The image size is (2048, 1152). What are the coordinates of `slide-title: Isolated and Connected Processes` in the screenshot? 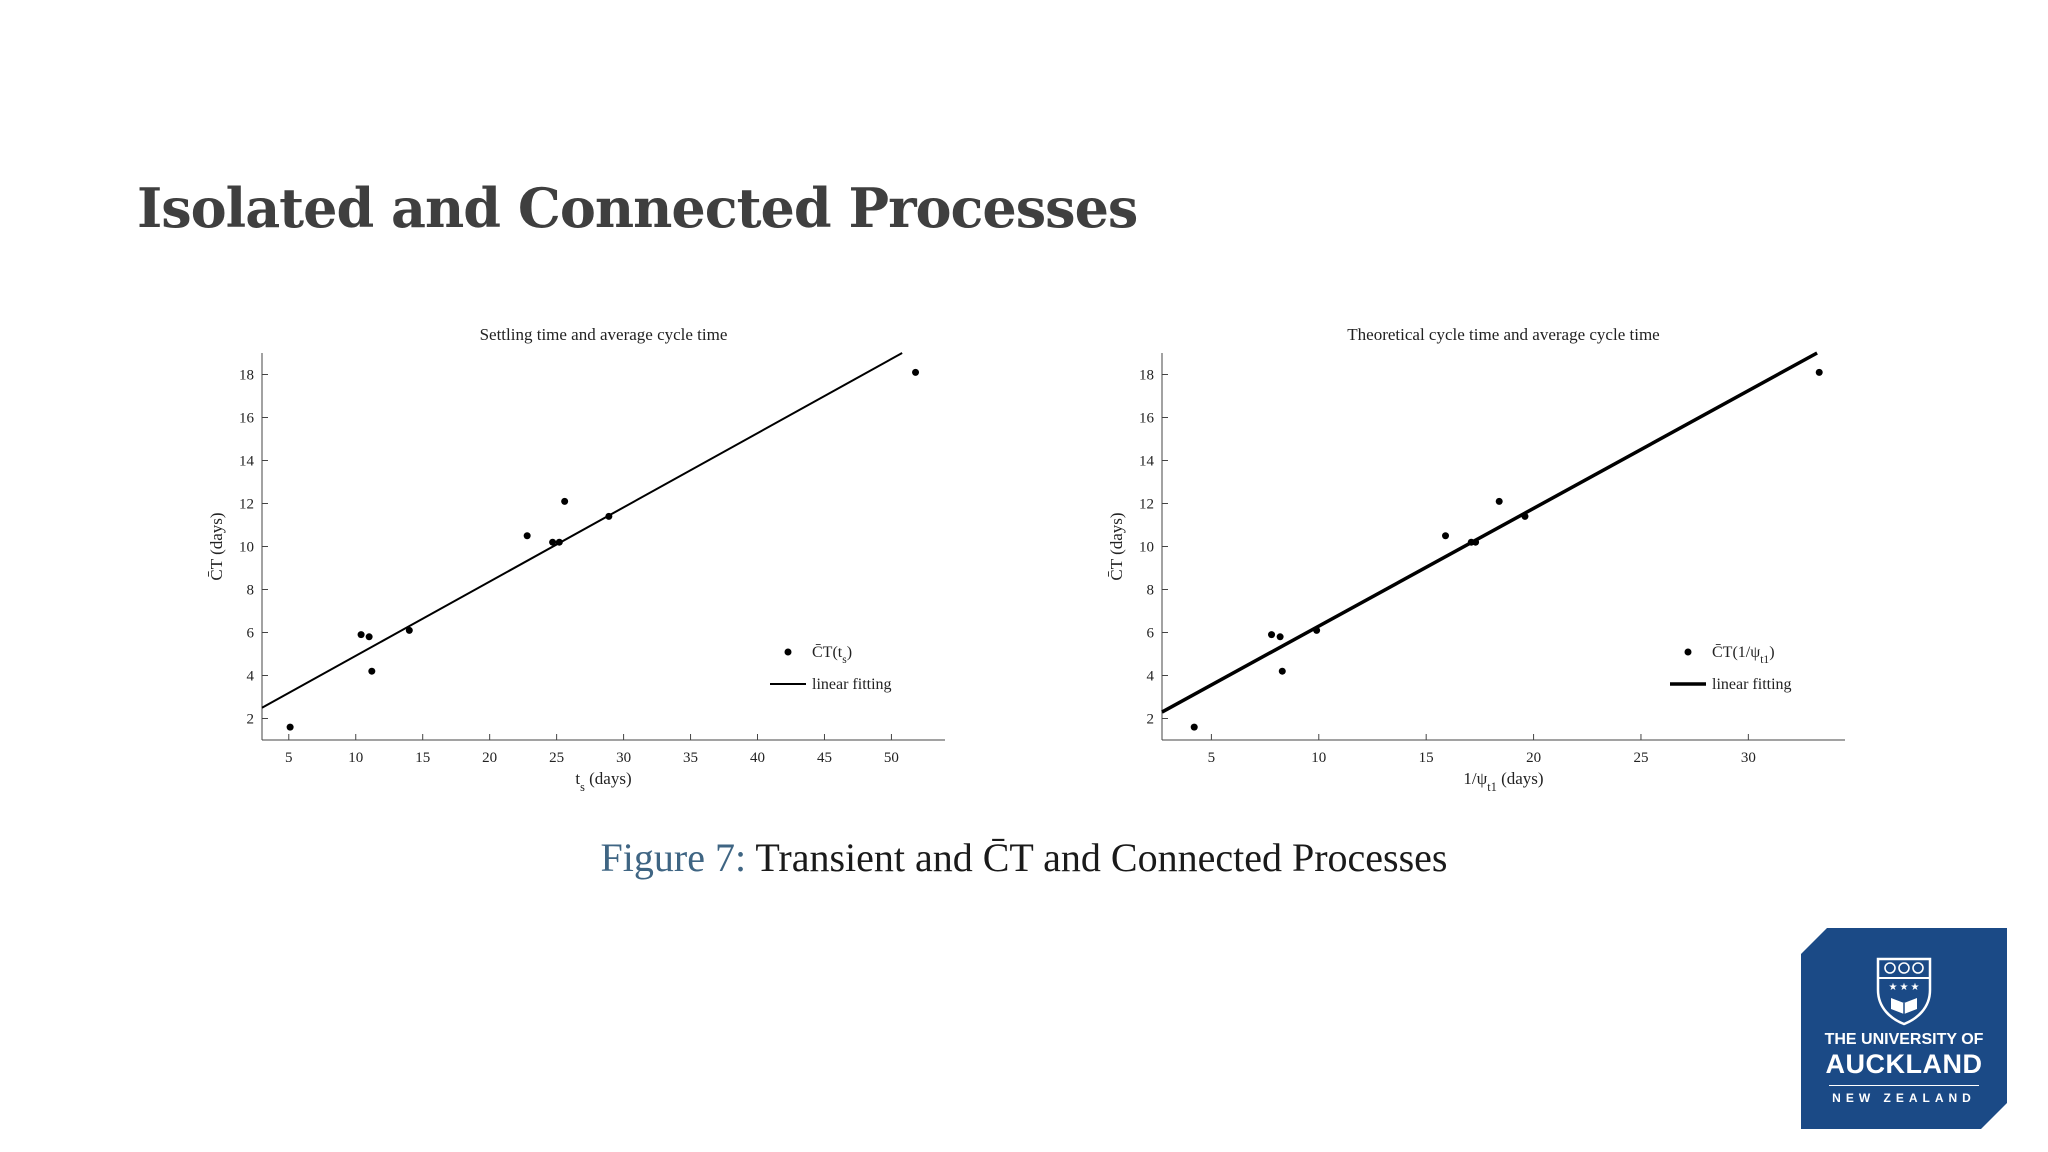 It's located at (637, 208).